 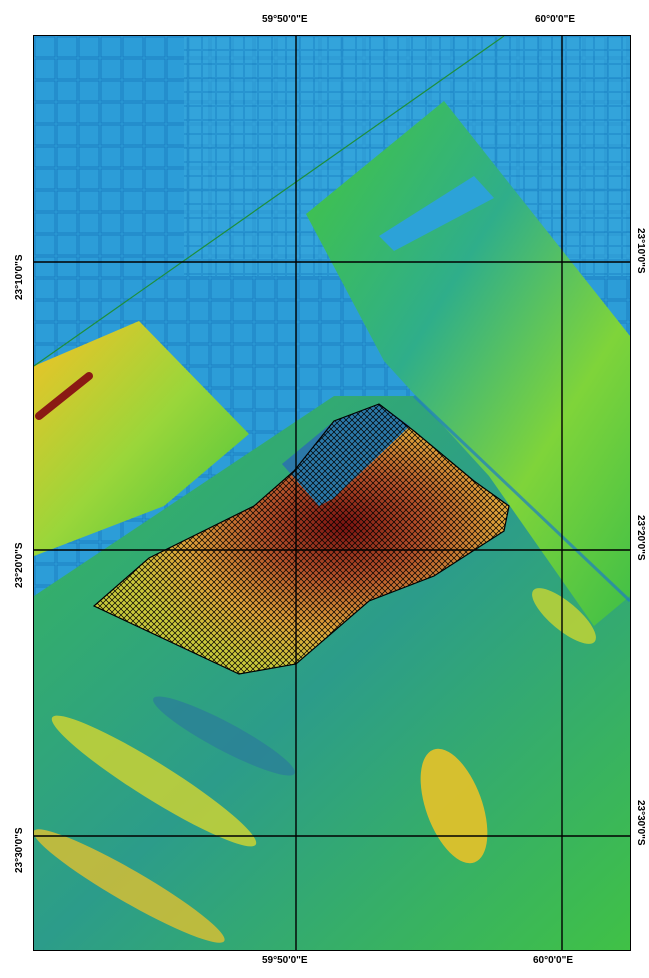 What do you see at coordinates (521, 498) in the screenshot?
I see `survey-strip-edge` at bounding box center [521, 498].